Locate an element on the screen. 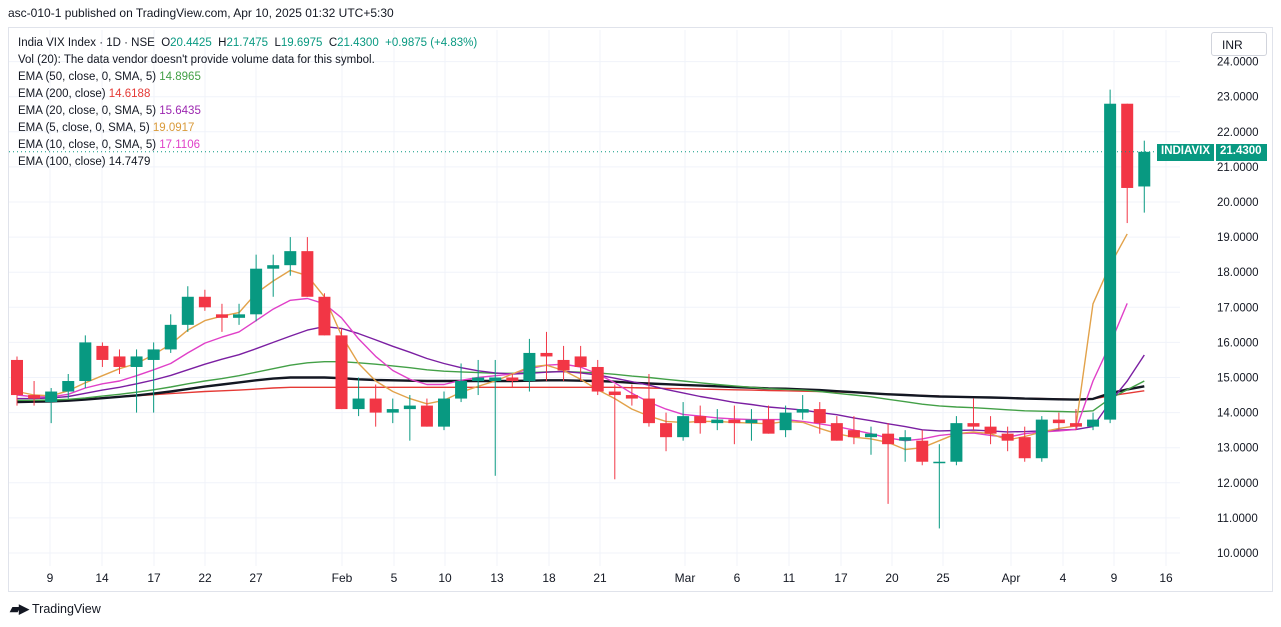  legend-open-label: O is located at coordinates (166, 43).